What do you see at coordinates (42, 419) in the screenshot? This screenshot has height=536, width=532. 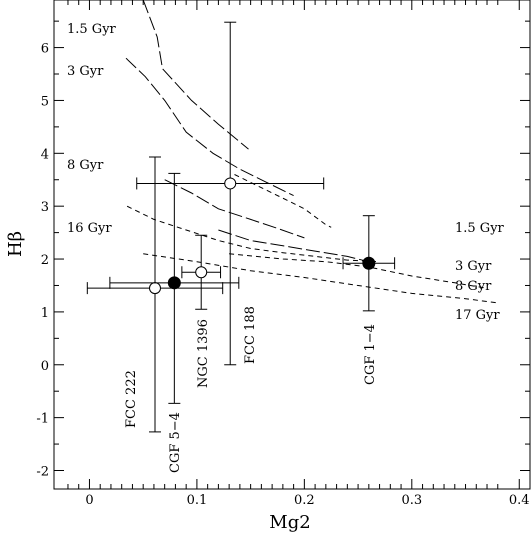 I see `y-tick-label: -1` at bounding box center [42, 419].